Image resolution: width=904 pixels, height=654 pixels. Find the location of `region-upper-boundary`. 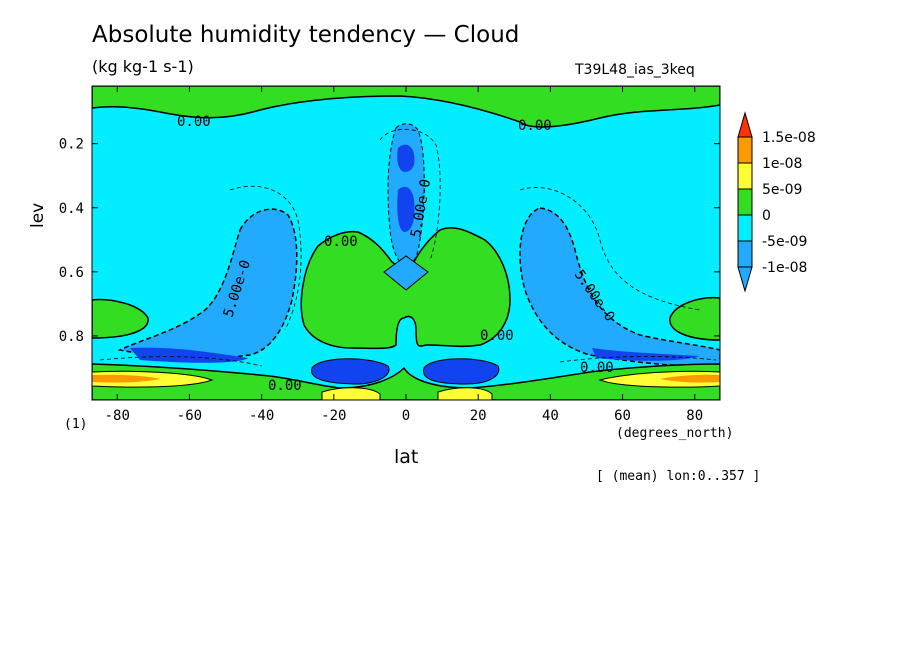

region-upper-boundary is located at coordinates (406, 107).